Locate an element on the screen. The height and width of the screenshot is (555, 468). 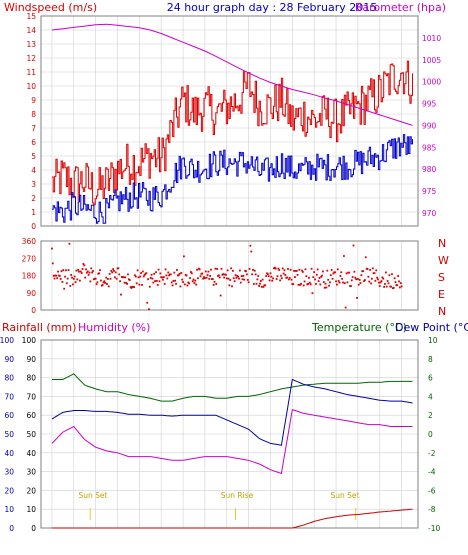
y-tick-label: 14 is located at coordinates (31, 30).